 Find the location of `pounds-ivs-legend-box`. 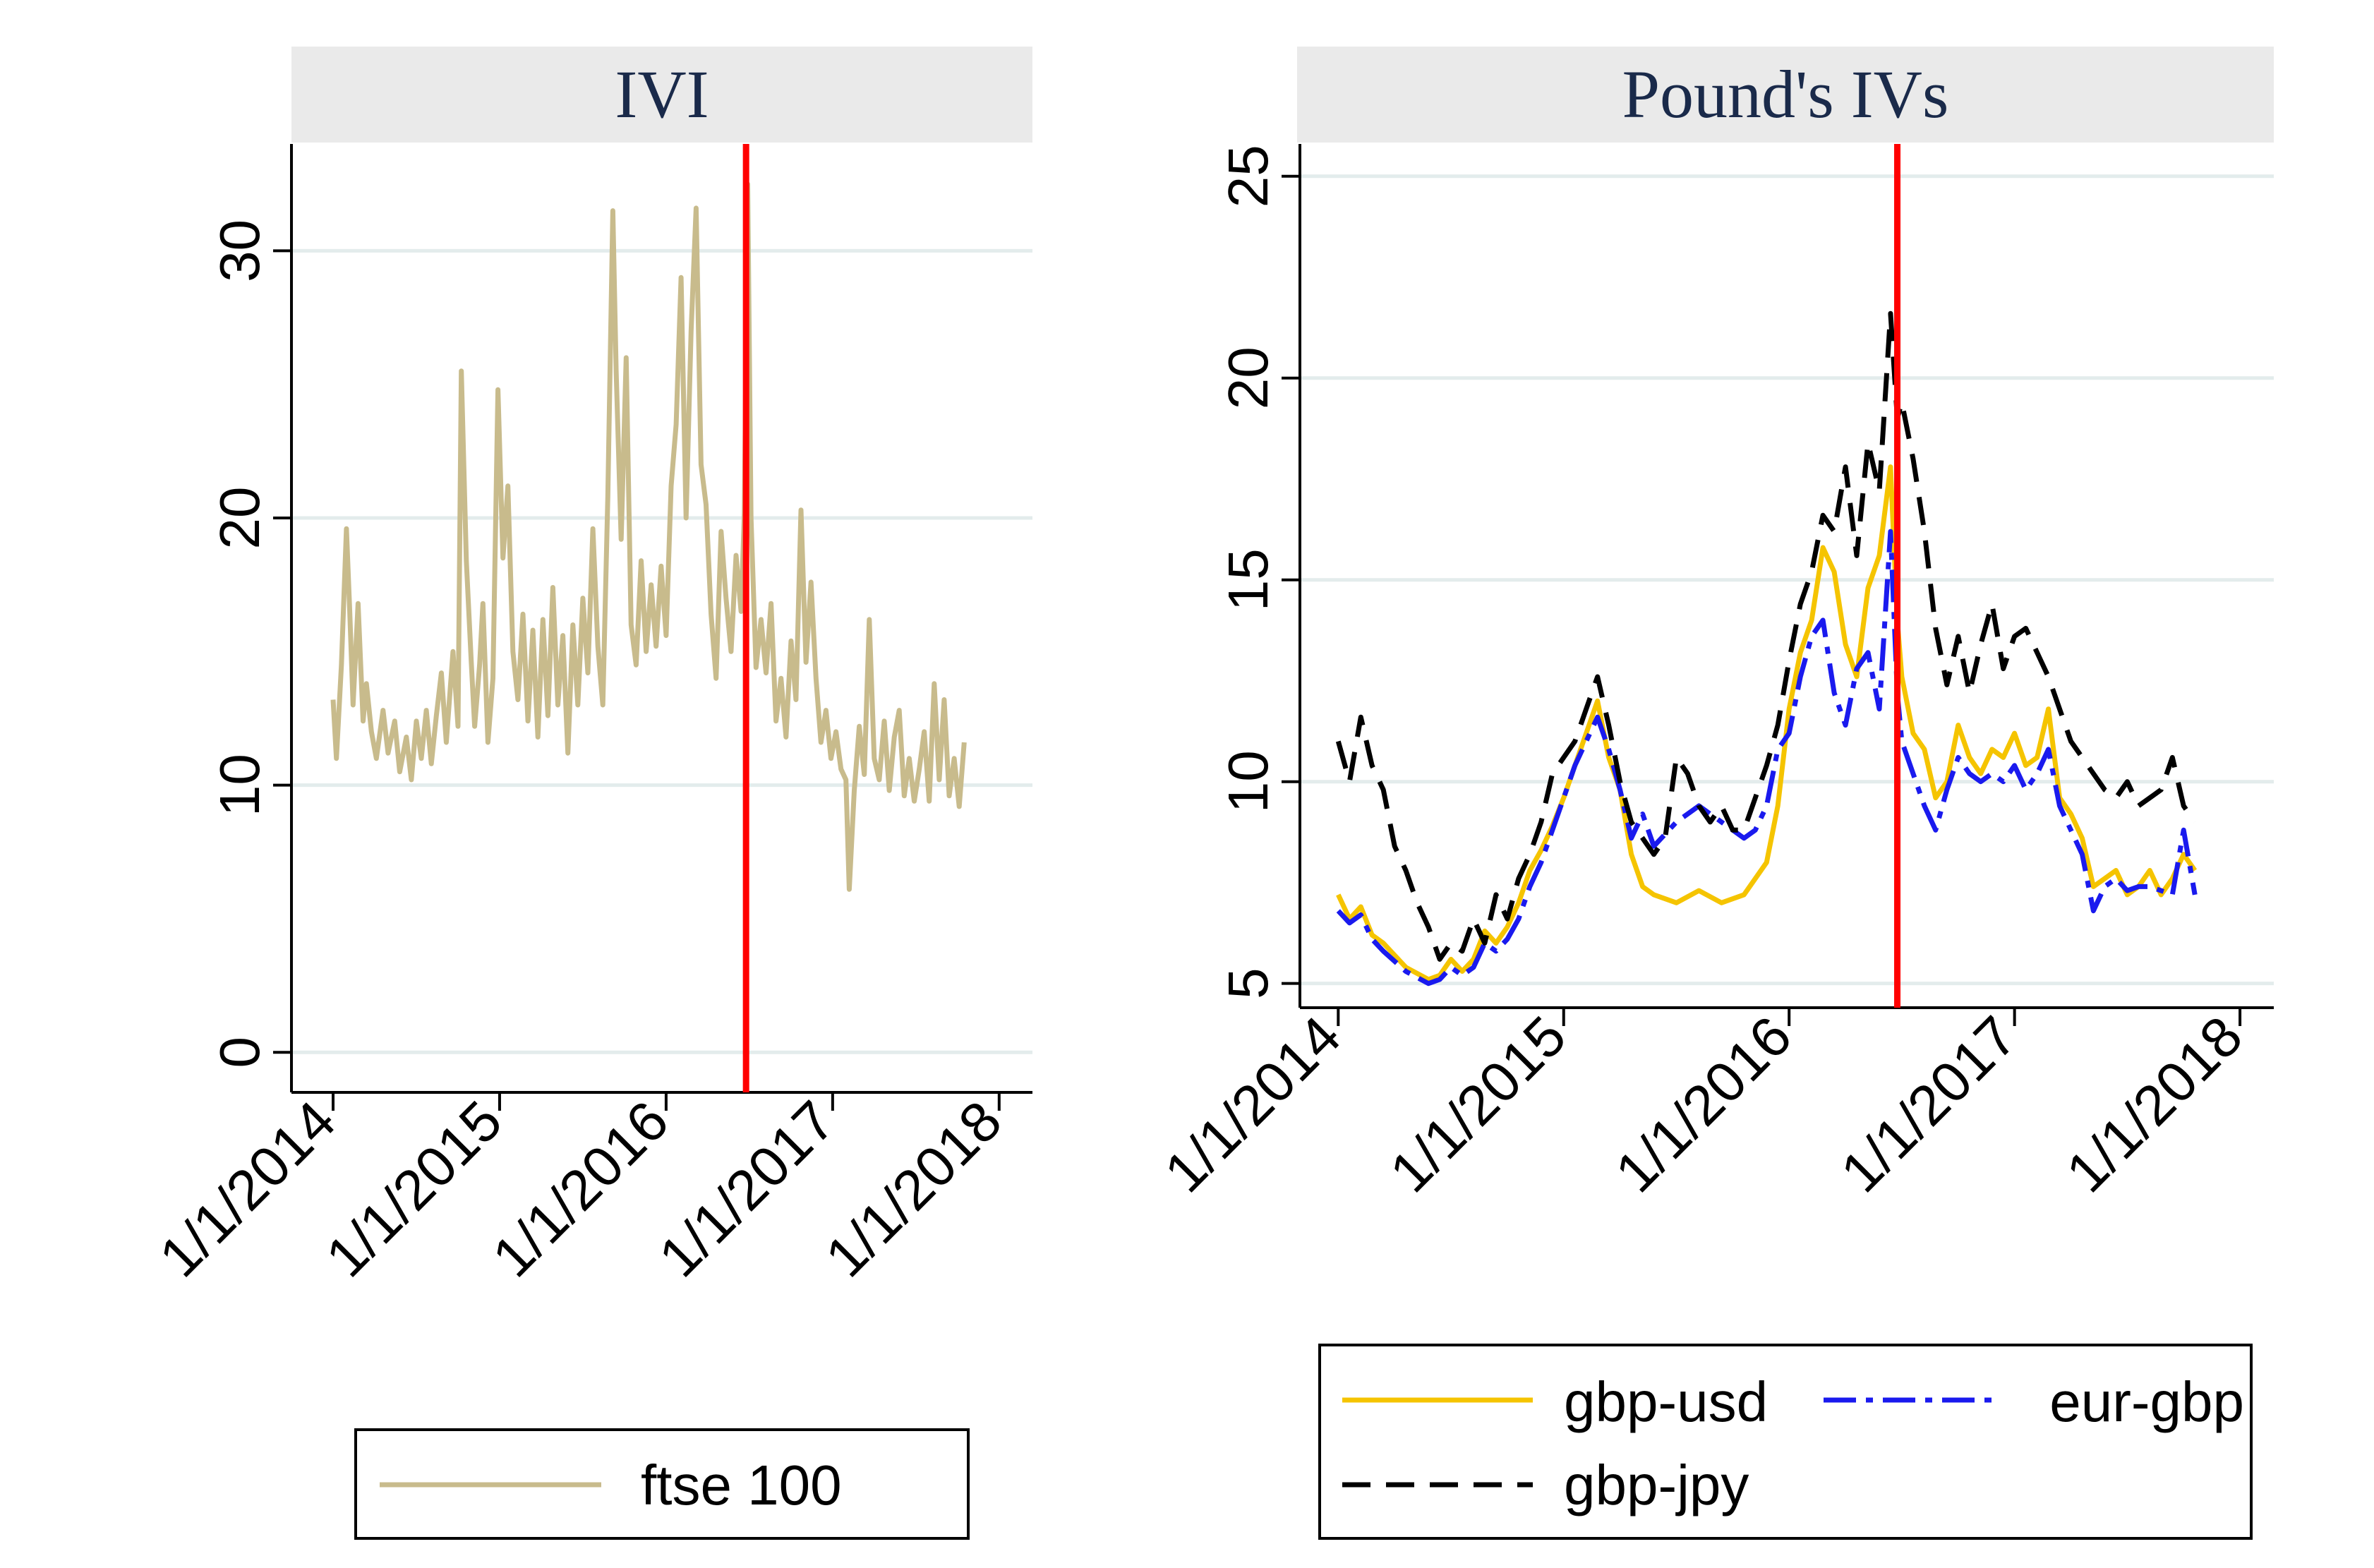

pounds-ivs-legend-box is located at coordinates (1786, 1442).